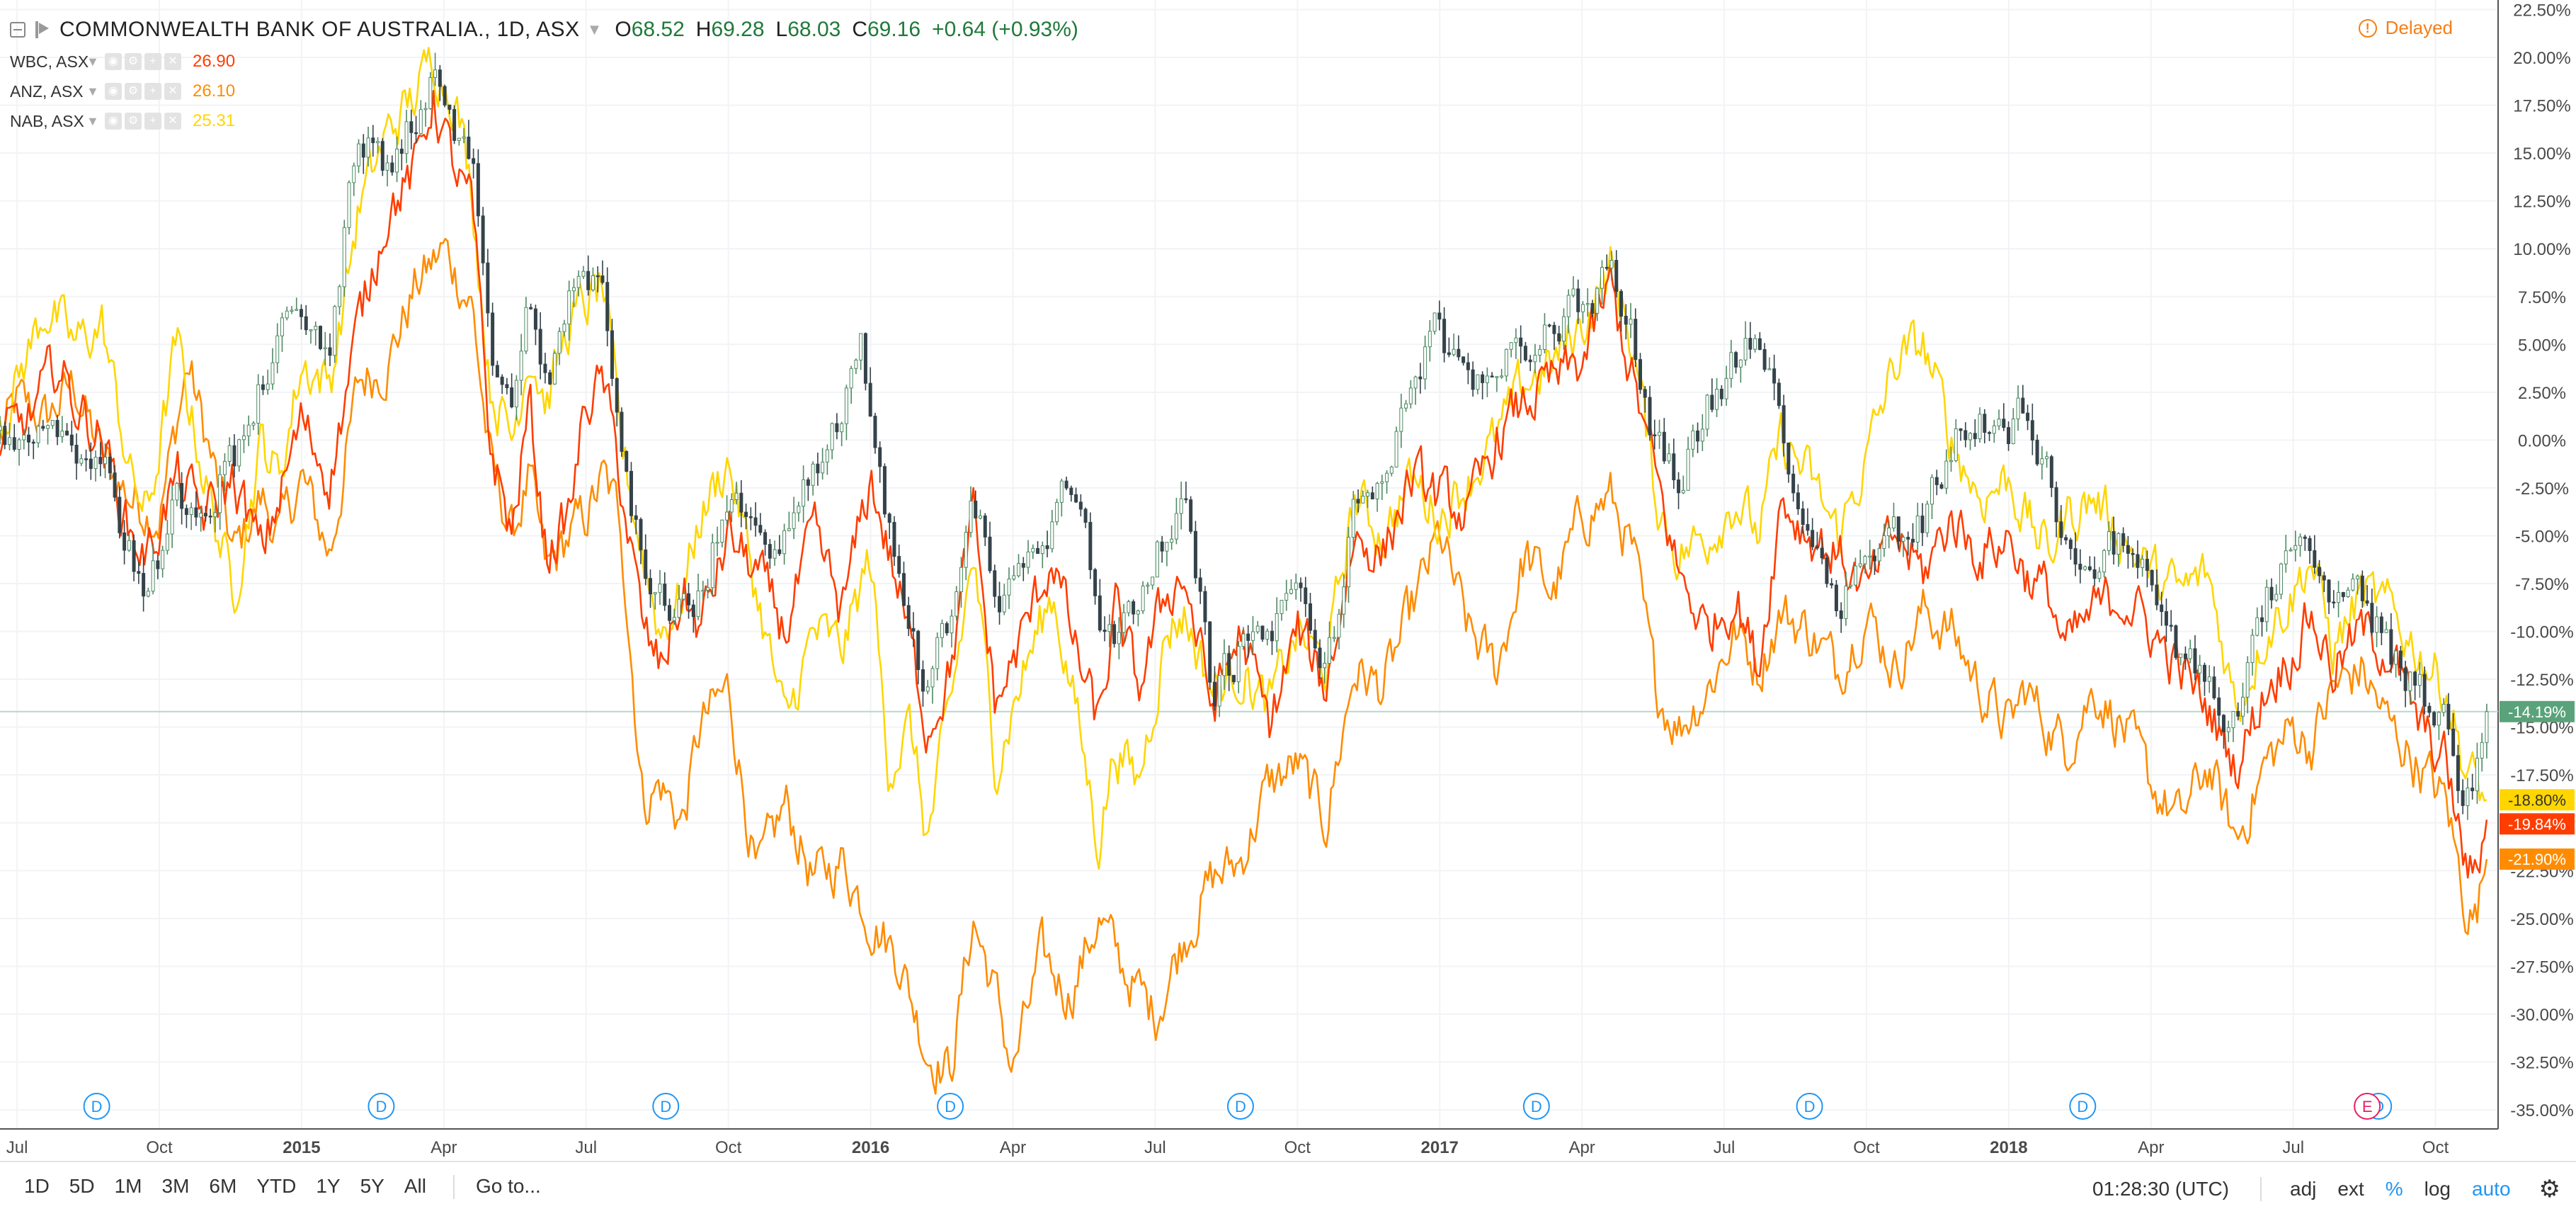 The image size is (2576, 1221). What do you see at coordinates (223, 1186) in the screenshot?
I see `range-6m: 6M` at bounding box center [223, 1186].